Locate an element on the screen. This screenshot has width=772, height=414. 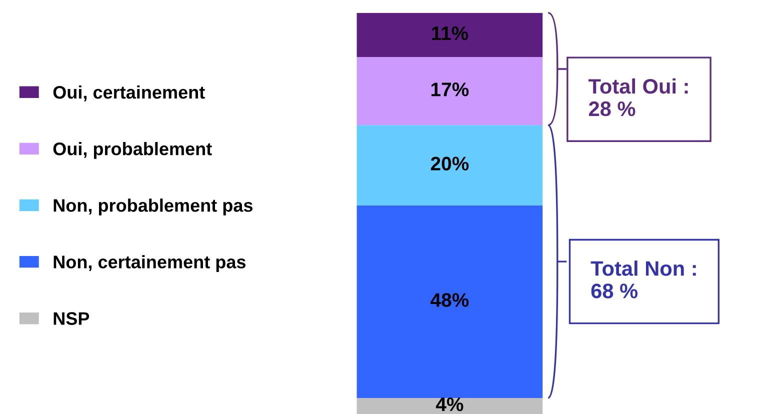
data-label: 11% is located at coordinates (450, 33).